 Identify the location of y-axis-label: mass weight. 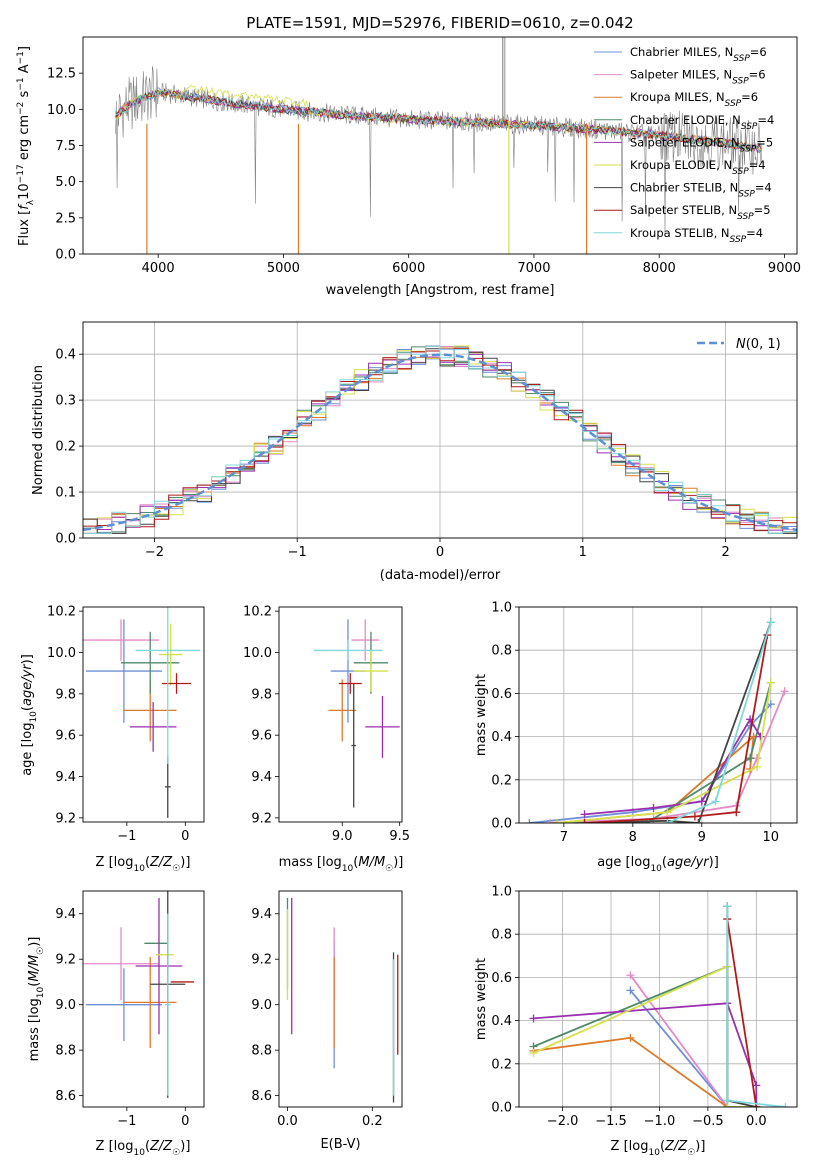
(481, 999).